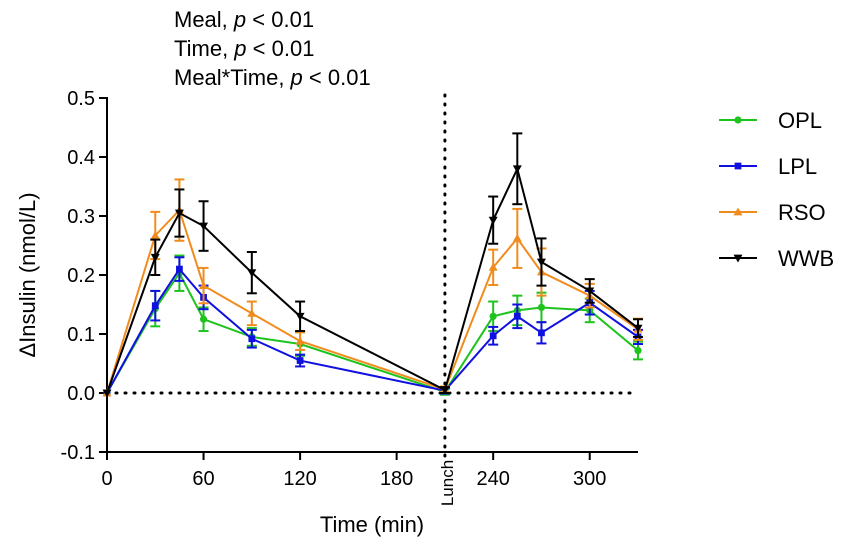  What do you see at coordinates (776, 258) in the screenshot?
I see `legend-item-wwb: WWB` at bounding box center [776, 258].